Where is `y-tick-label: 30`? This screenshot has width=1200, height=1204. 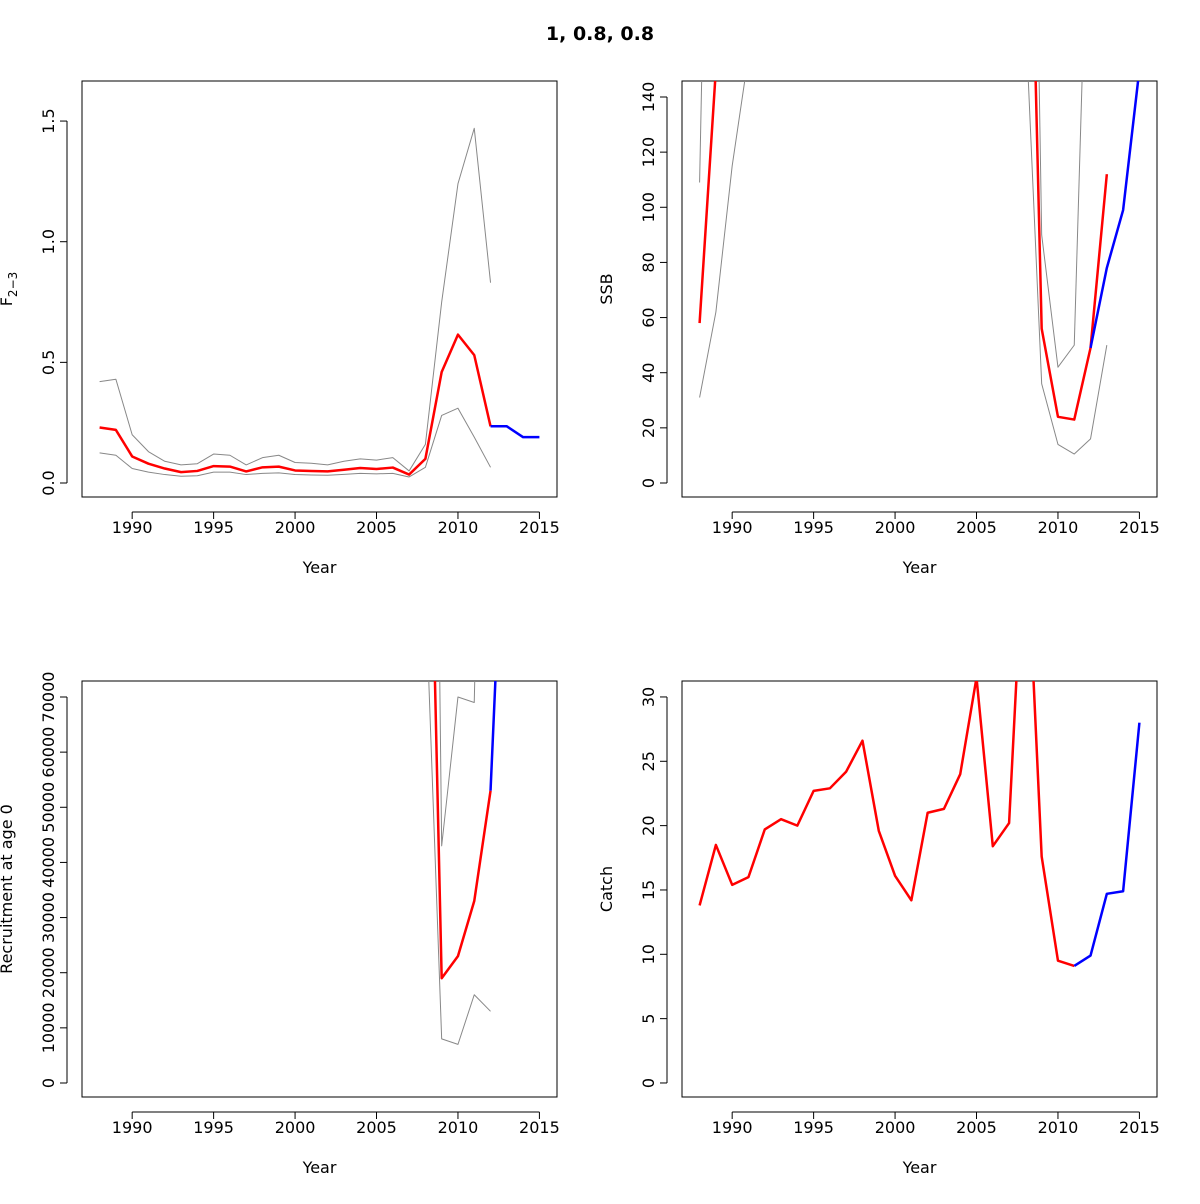
y-tick-label: 30 is located at coordinates (648, 697).